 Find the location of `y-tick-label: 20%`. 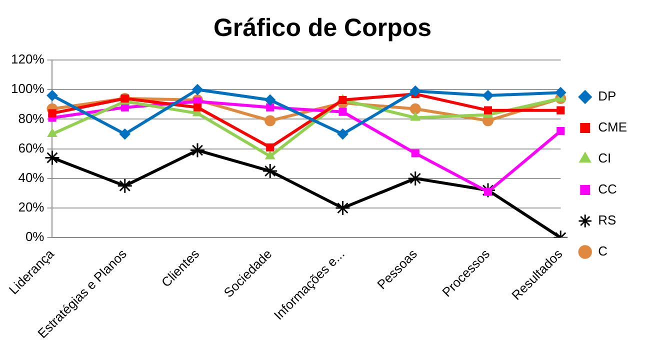

y-tick-label: 20% is located at coordinates (31, 207).